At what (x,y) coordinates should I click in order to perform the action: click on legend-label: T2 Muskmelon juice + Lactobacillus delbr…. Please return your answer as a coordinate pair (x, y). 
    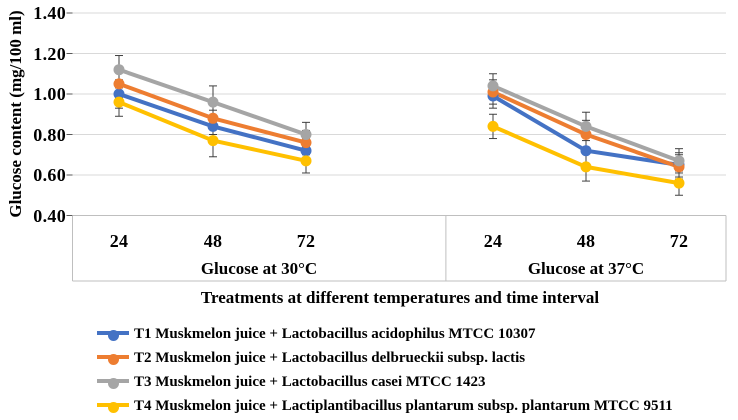
    Looking at the image, I should click on (330, 358).